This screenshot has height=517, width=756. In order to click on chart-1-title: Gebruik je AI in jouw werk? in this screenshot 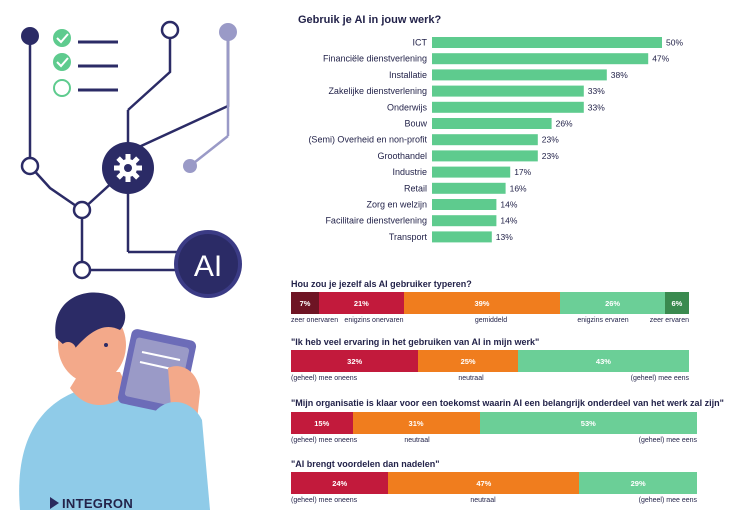, I will do `click(370, 20)`.